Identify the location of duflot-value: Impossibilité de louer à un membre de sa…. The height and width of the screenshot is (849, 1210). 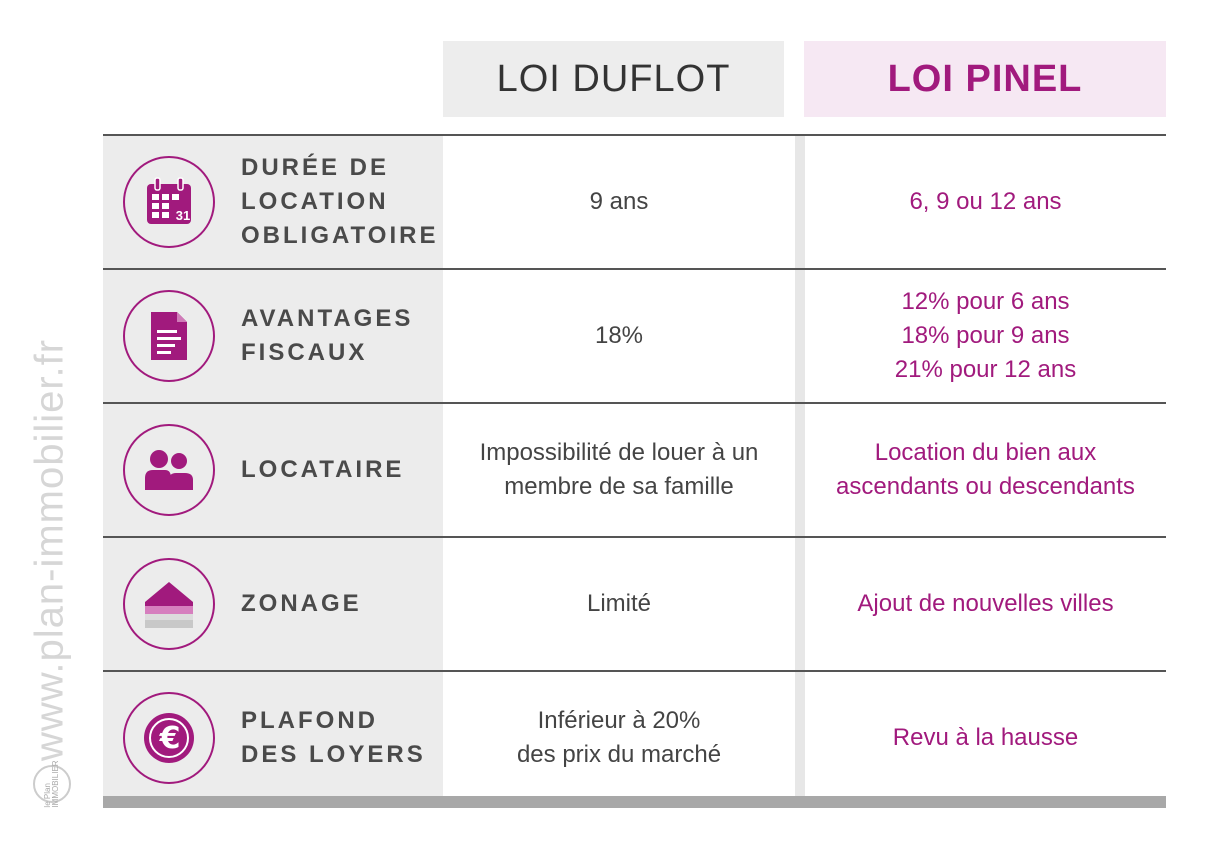
(619, 470).